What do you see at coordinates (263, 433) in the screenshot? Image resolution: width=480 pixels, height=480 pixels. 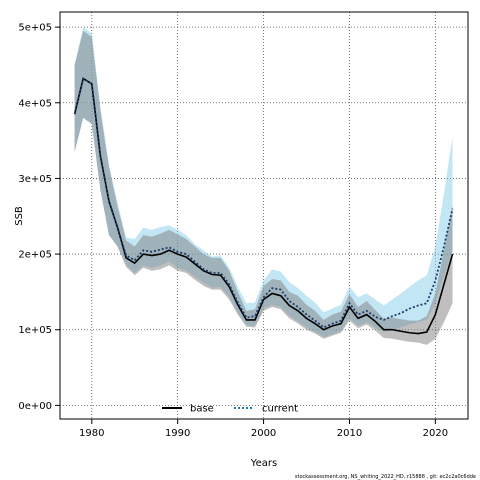 I see `x-tick-label: 2000` at bounding box center [263, 433].